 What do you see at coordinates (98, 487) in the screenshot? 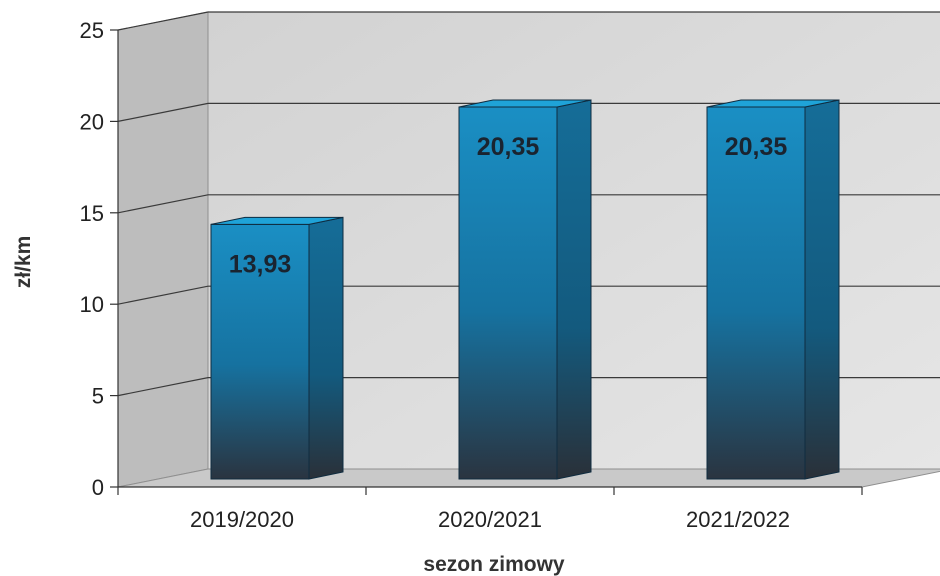
I see `y-tick-label: 0` at bounding box center [98, 487].